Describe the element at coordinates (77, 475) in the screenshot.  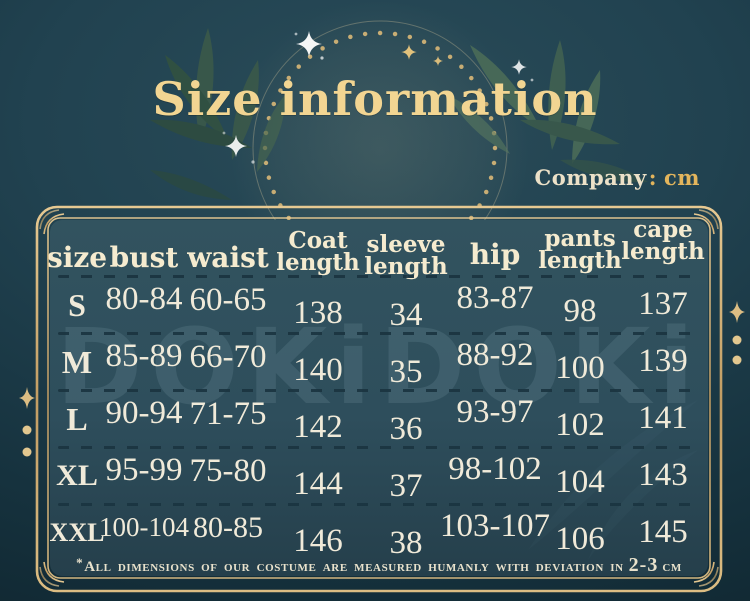
I see `size-label-cell: XL` at that location.